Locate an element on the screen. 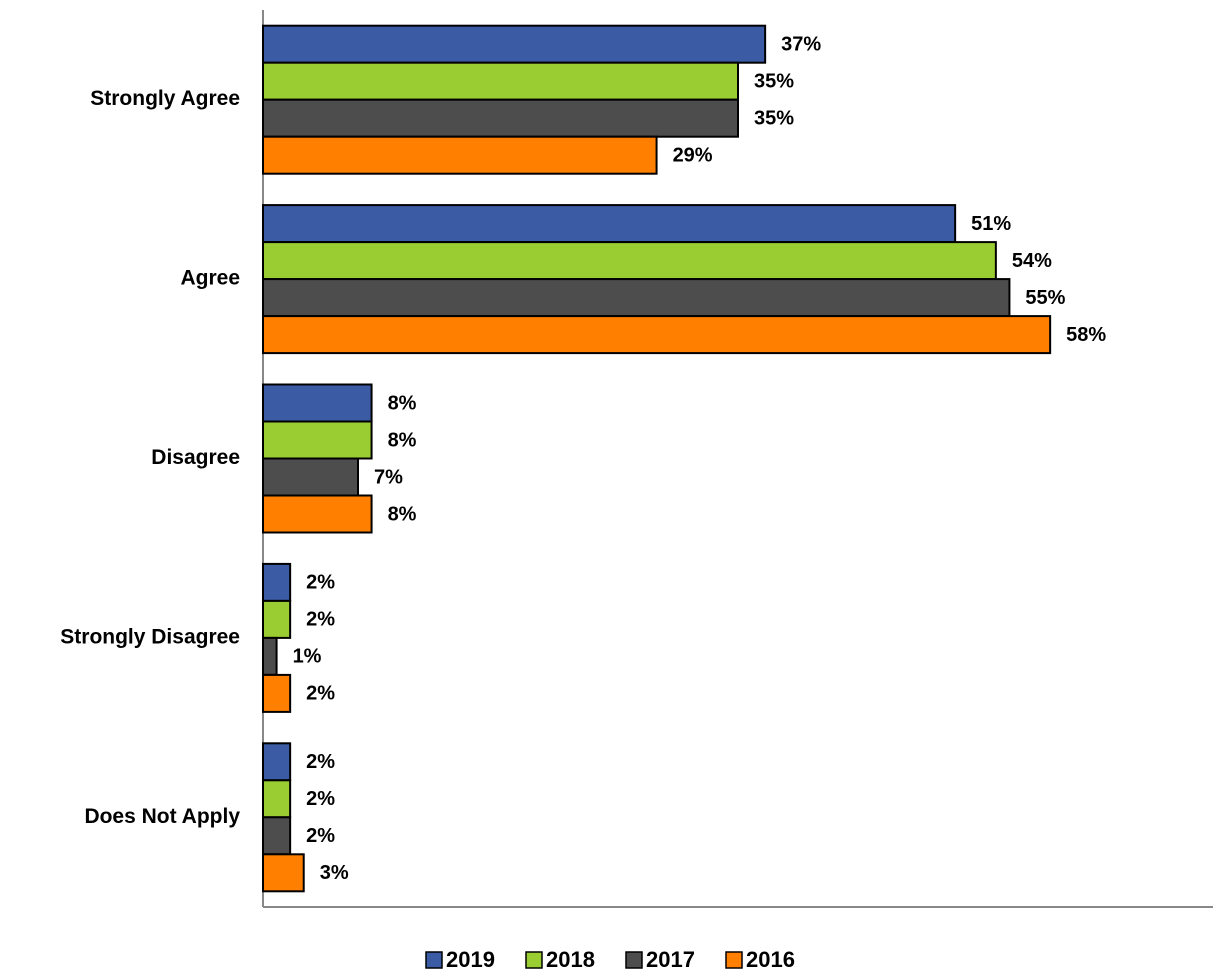  category-label: Strongly Disagree is located at coordinates (150, 636).